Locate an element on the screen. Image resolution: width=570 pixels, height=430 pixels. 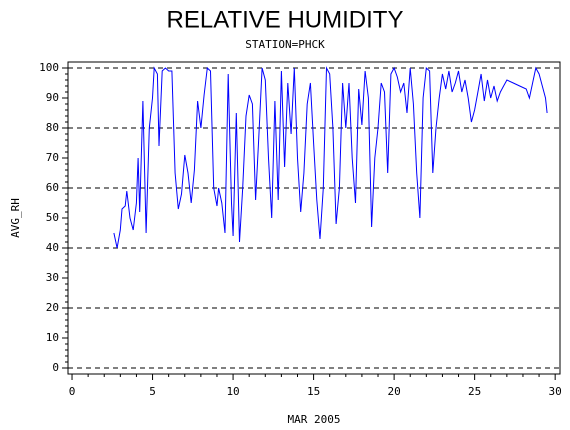
y-tick-label: 80 is located at coordinates (52, 127).